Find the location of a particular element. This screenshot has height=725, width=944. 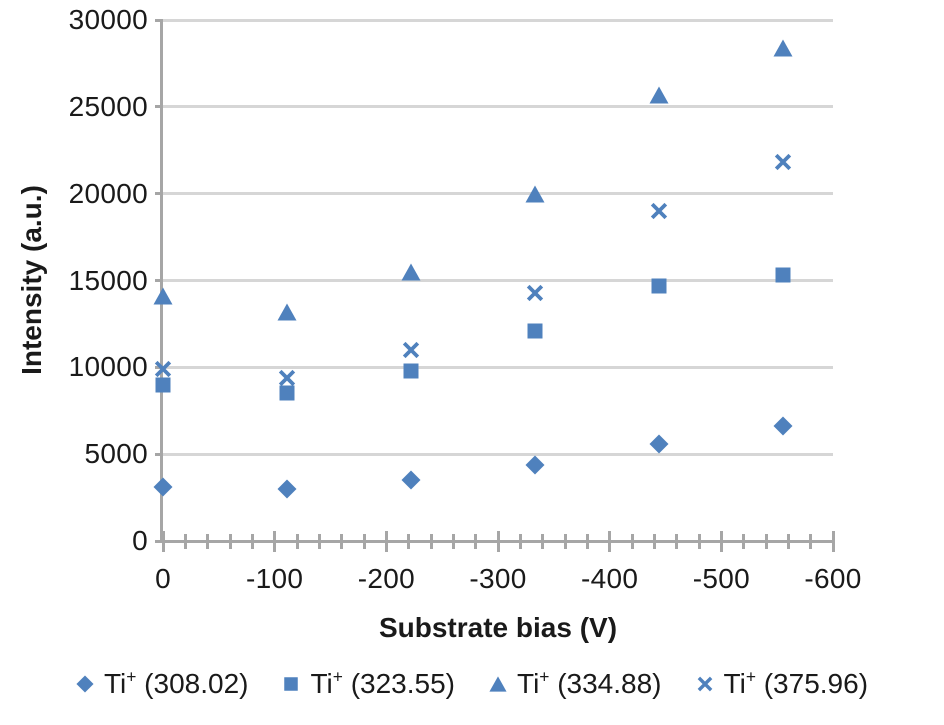

legend-item: Ti+ (323.55) is located at coordinates (368, 684).